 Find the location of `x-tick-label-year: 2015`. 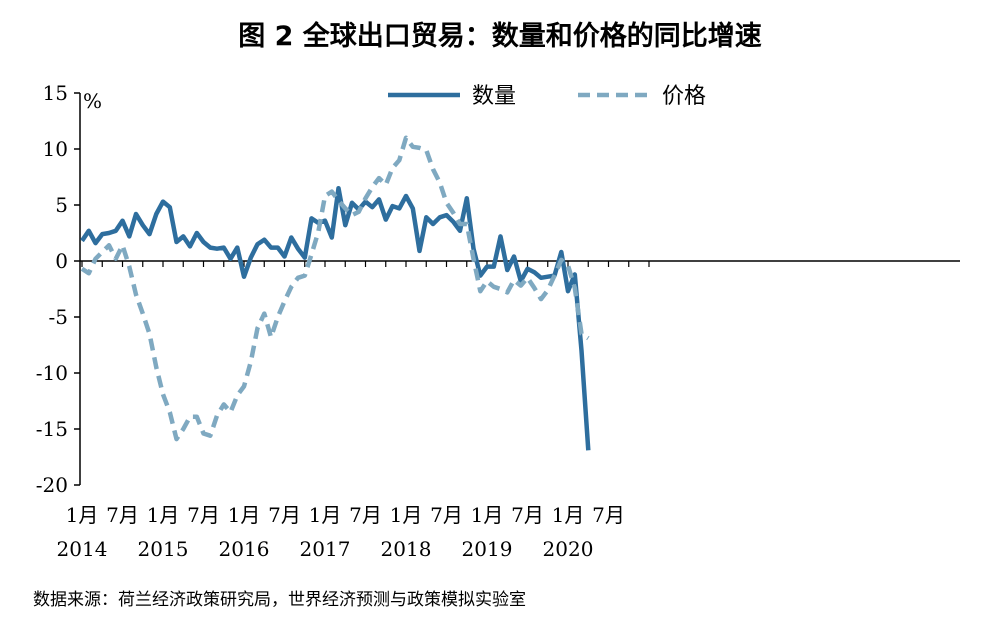

x-tick-label-year: 2015 is located at coordinates (163, 549).